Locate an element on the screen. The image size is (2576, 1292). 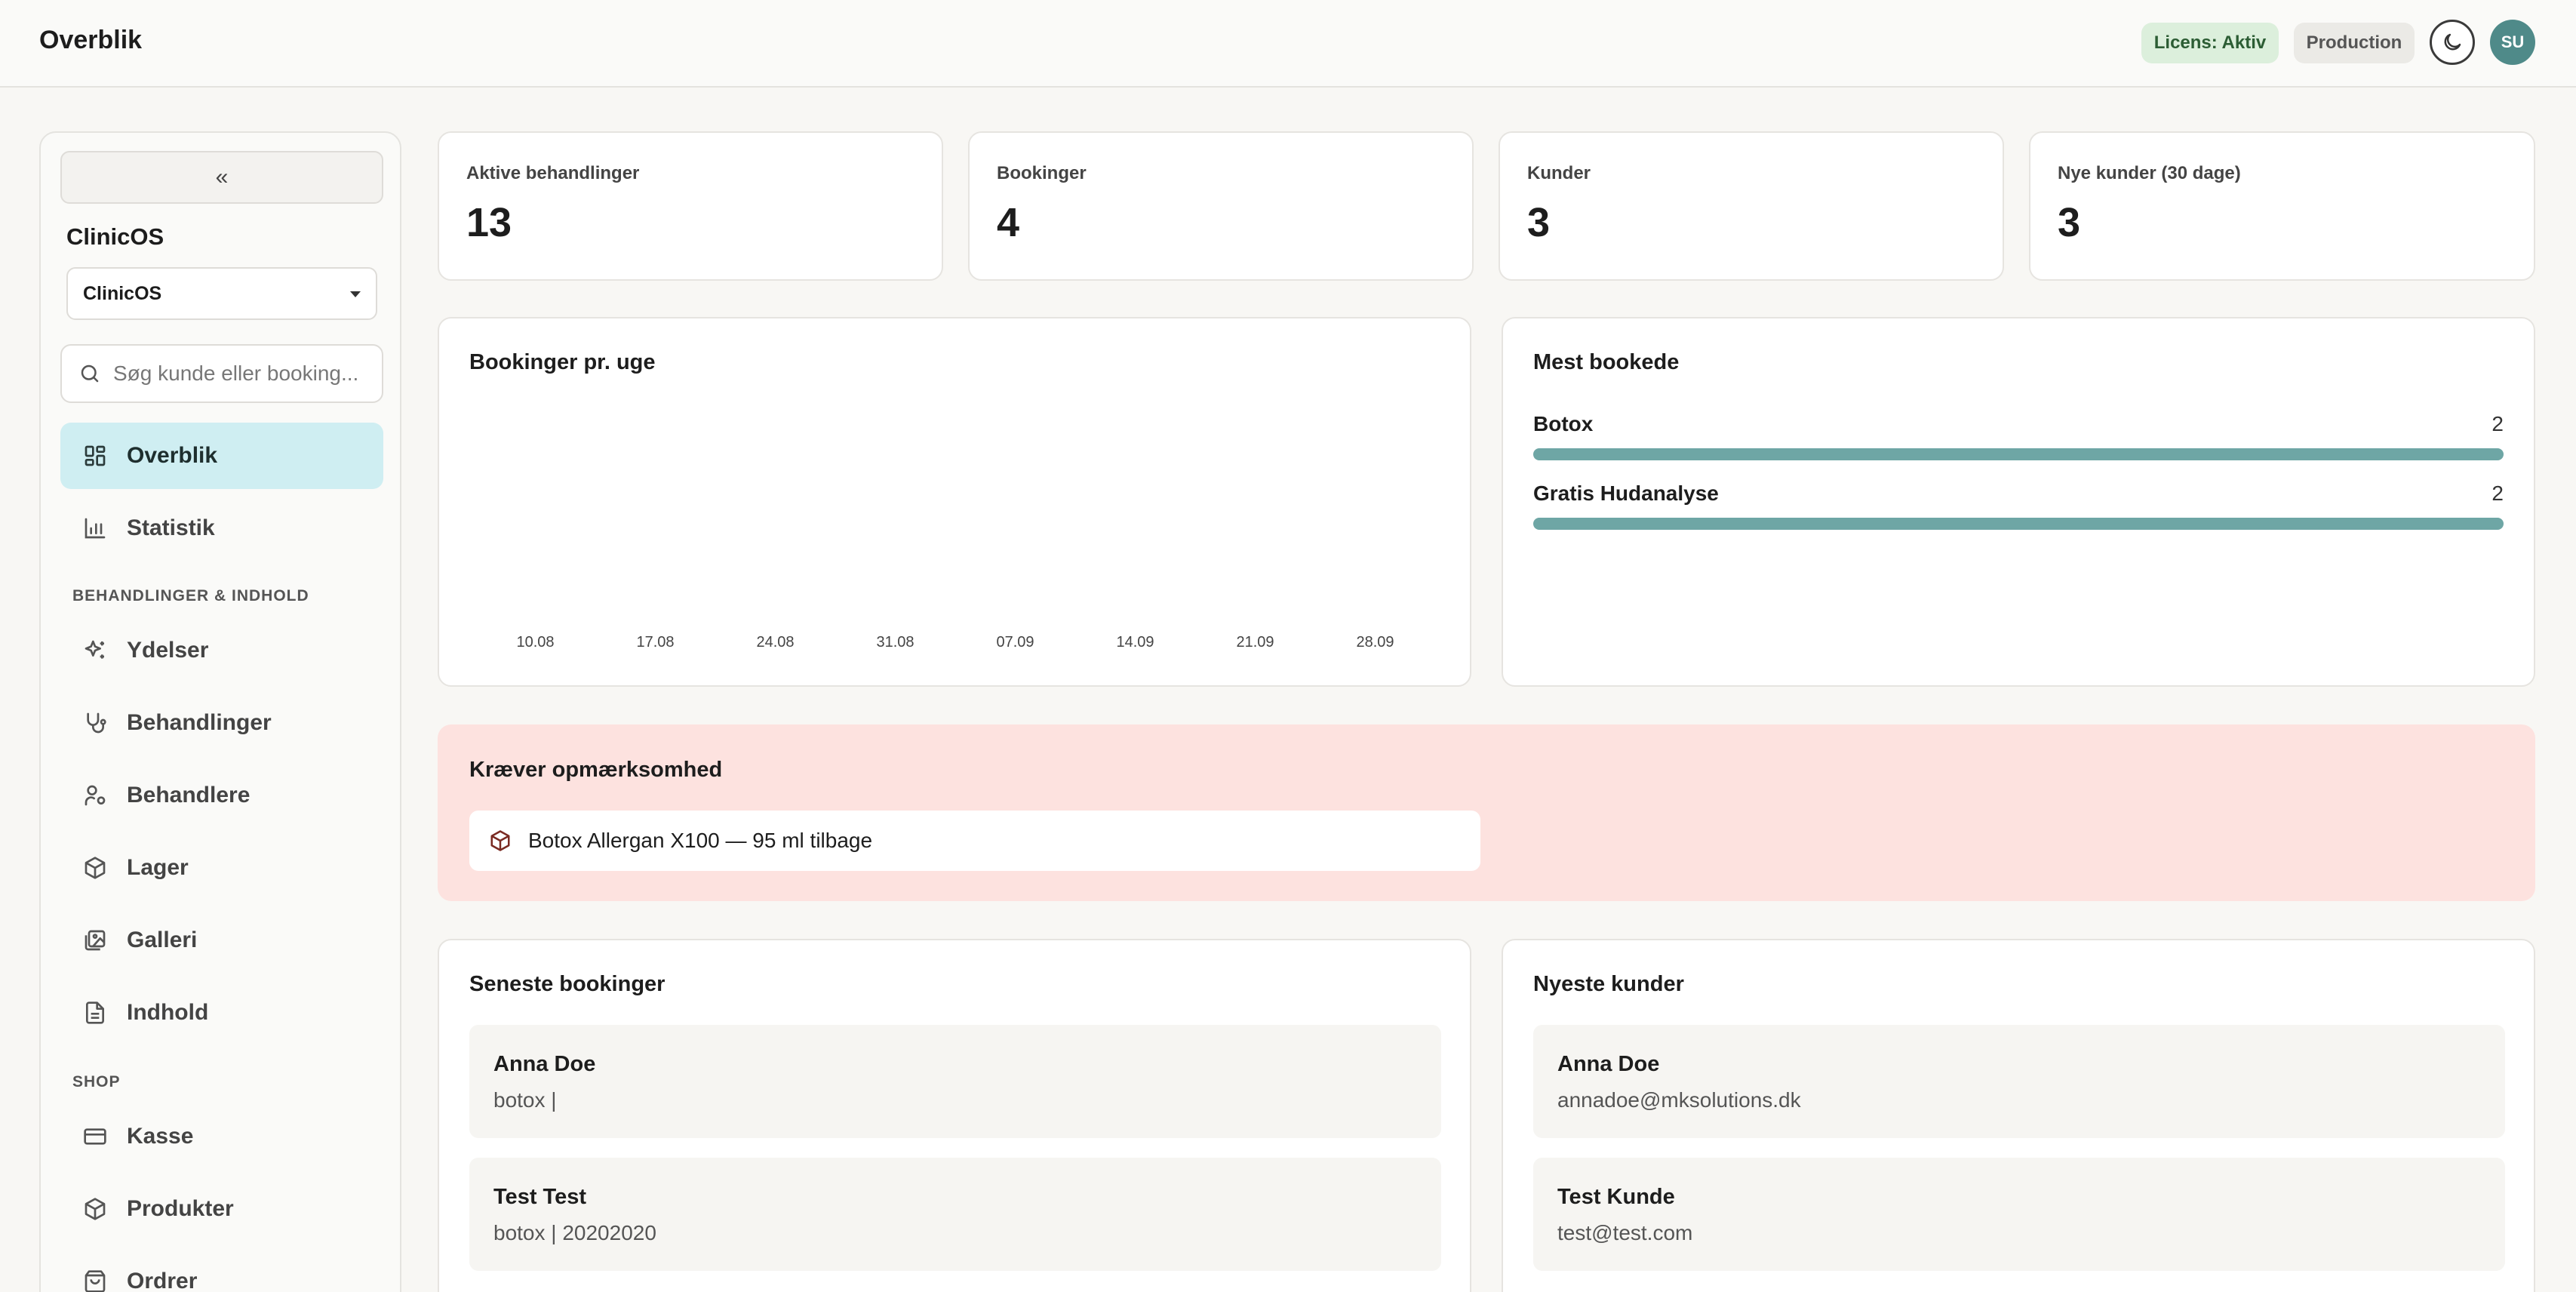
collapse-sidebar-button: « is located at coordinates (221, 177).